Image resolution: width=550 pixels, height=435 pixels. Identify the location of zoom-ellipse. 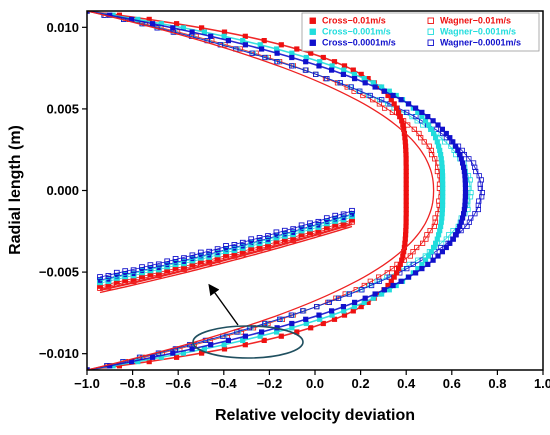
(248, 342).